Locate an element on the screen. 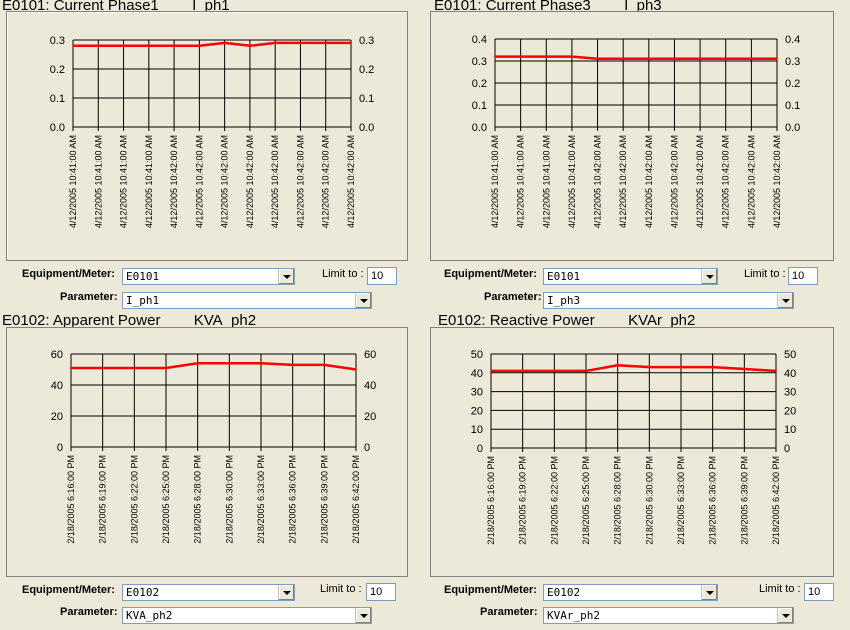 The width and height of the screenshot is (850, 630). y-tick-label-left: 0.1 is located at coordinates (479, 106).